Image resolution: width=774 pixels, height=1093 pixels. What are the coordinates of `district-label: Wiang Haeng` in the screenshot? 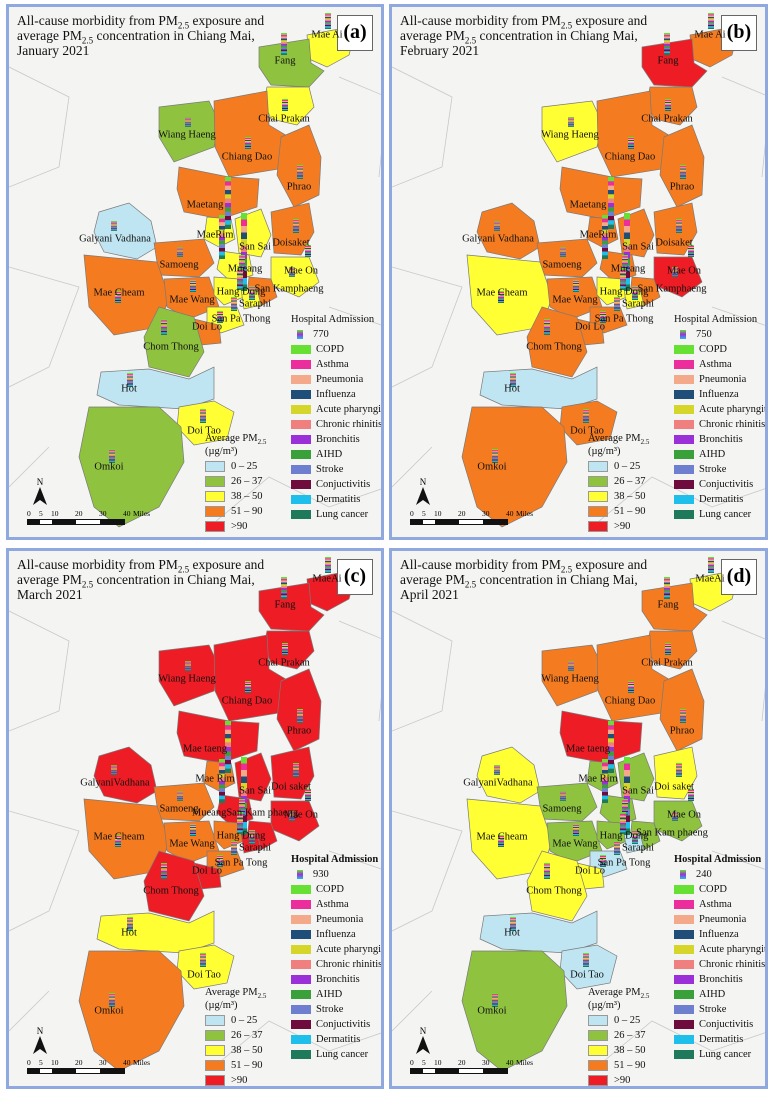 It's located at (187, 679).